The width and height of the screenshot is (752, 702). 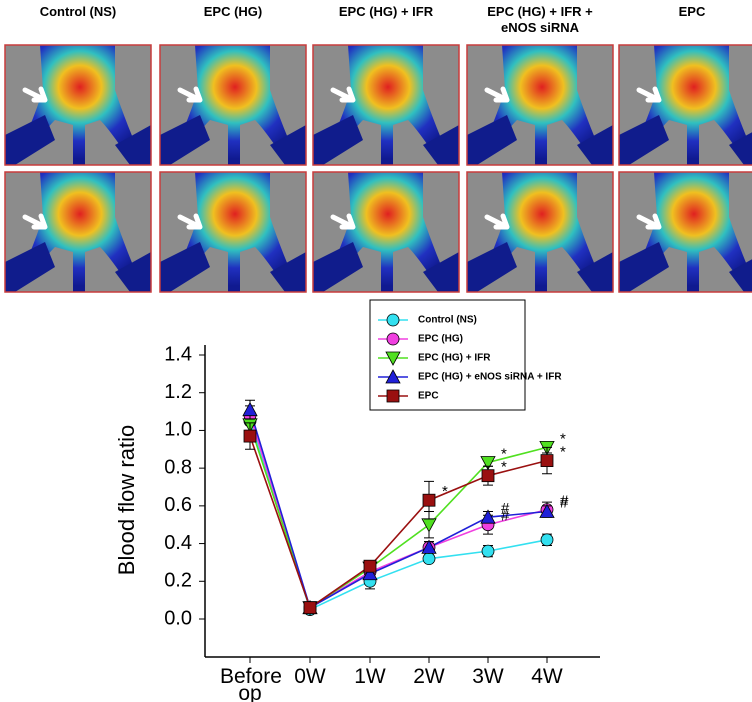 What do you see at coordinates (692, 11) in the screenshot?
I see `column-label: EPC` at bounding box center [692, 11].